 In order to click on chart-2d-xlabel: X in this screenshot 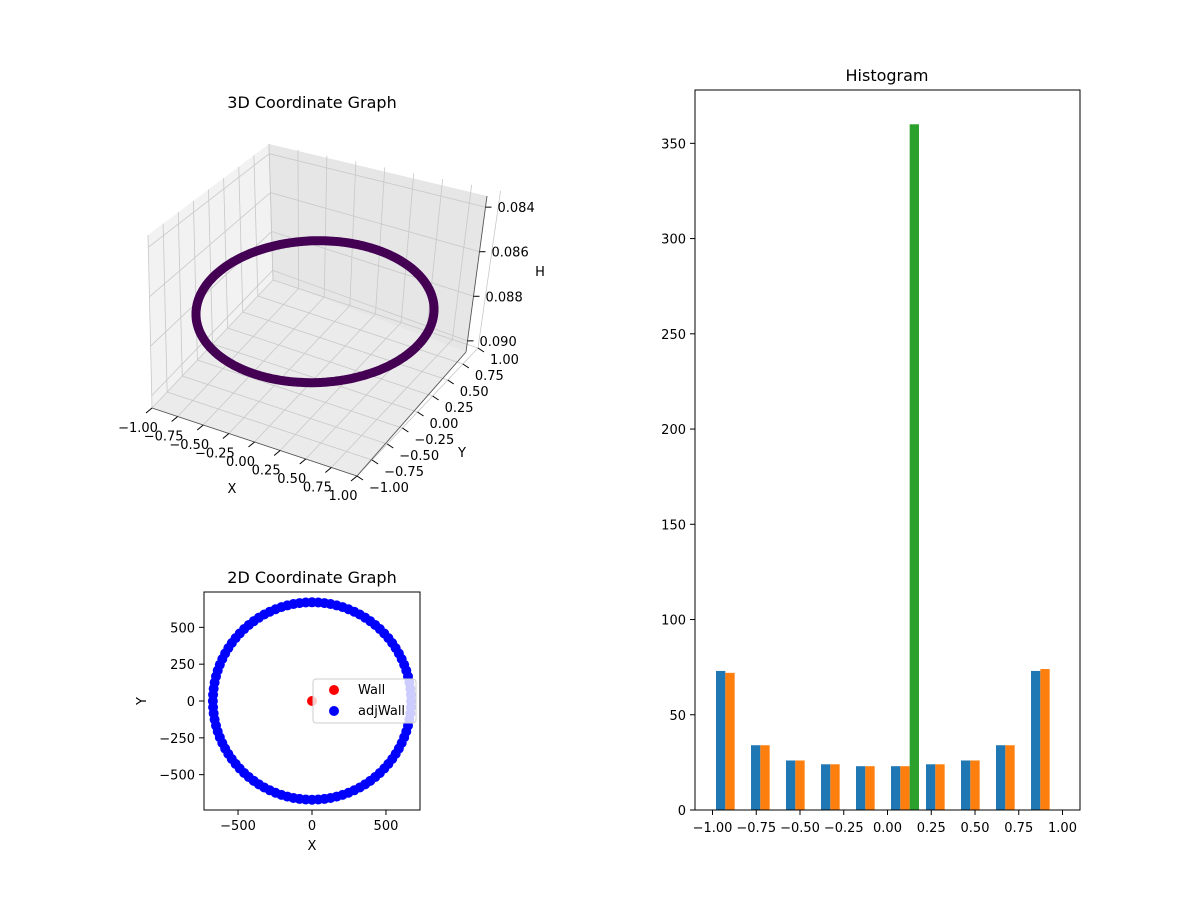, I will do `click(312, 846)`.